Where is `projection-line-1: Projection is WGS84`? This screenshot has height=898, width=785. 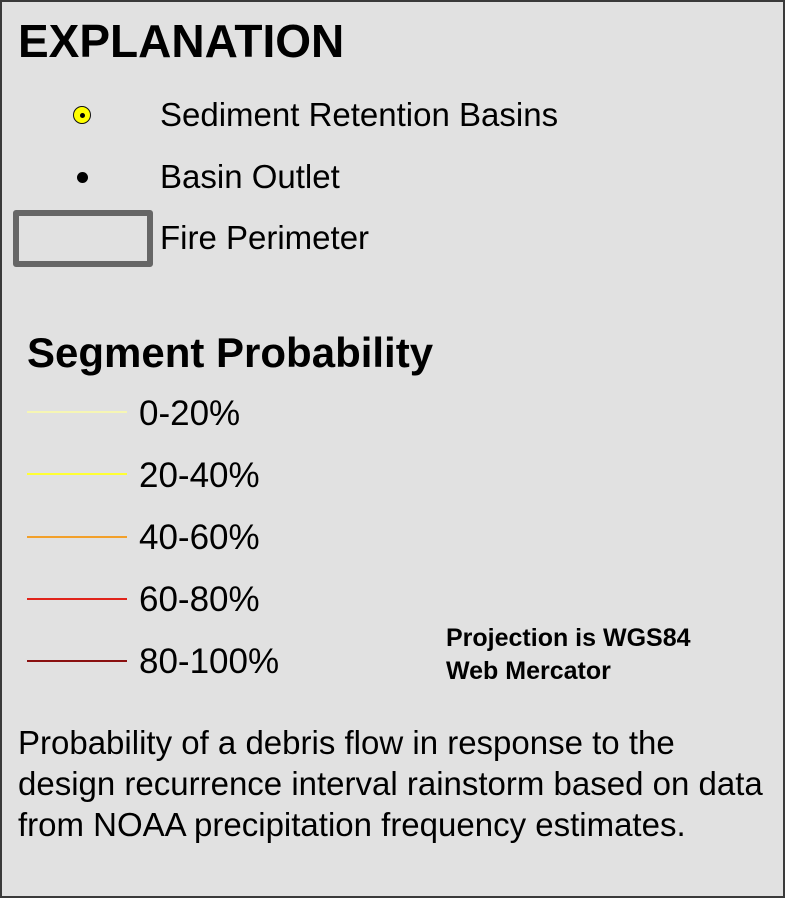 projection-line-1: Projection is WGS84 is located at coordinates (568, 638).